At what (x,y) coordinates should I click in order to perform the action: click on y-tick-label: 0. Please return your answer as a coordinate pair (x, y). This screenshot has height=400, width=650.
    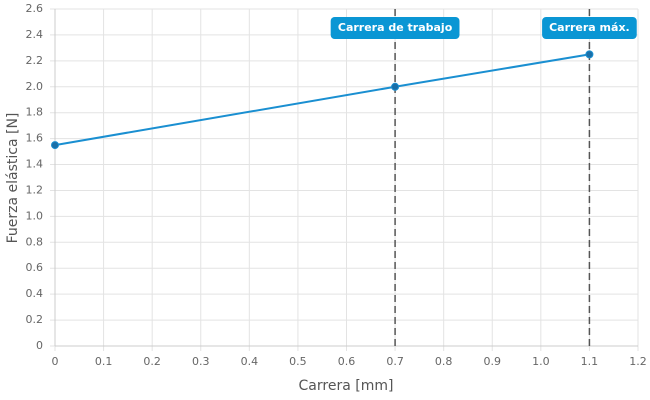
    Looking at the image, I should click on (39, 345).